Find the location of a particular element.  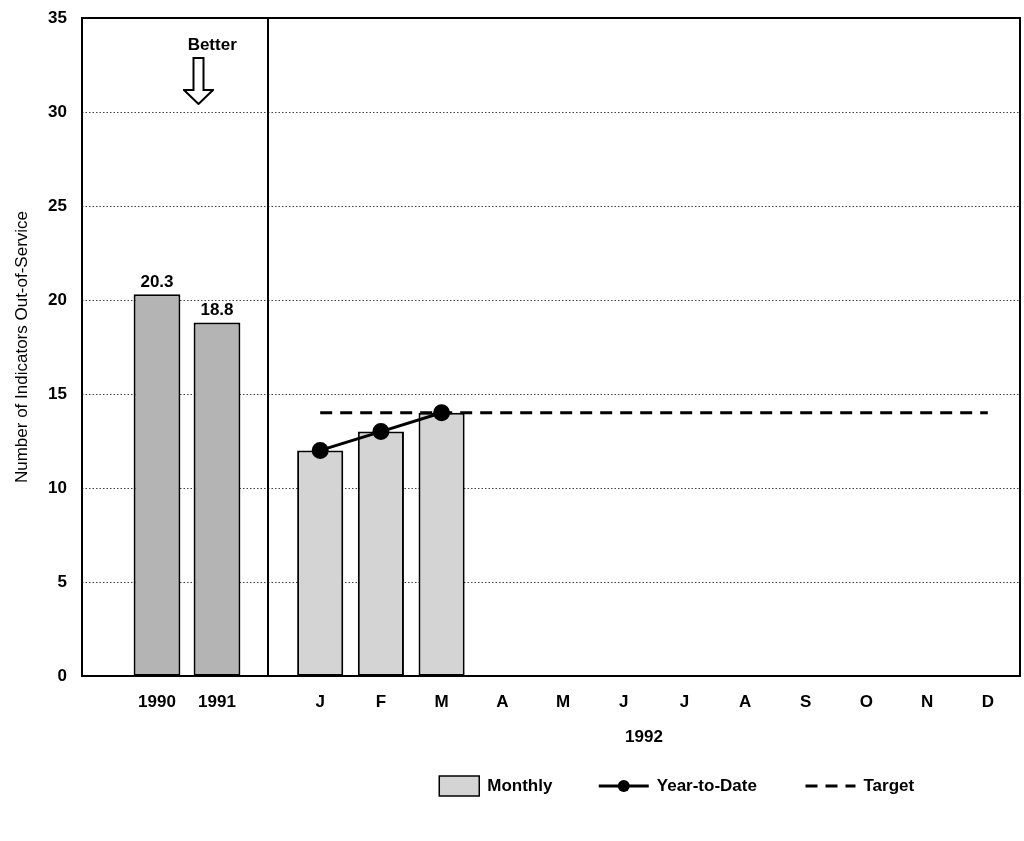

x-tick-label: N is located at coordinates (927, 701).